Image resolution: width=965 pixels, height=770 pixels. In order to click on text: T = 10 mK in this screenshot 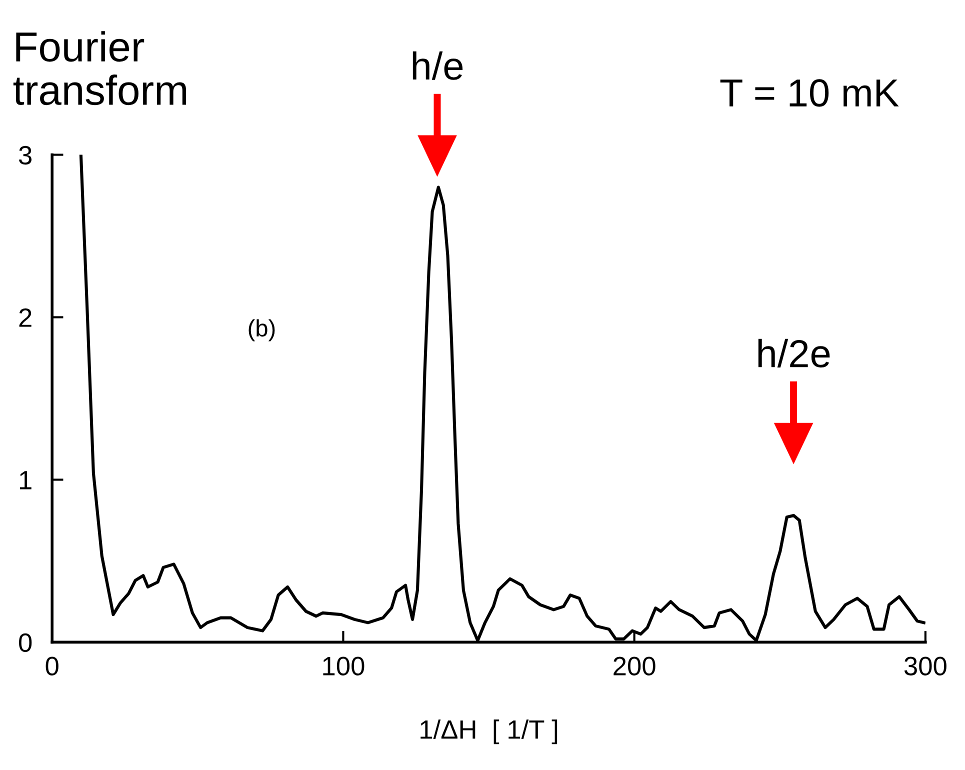, I will do `click(809, 93)`.